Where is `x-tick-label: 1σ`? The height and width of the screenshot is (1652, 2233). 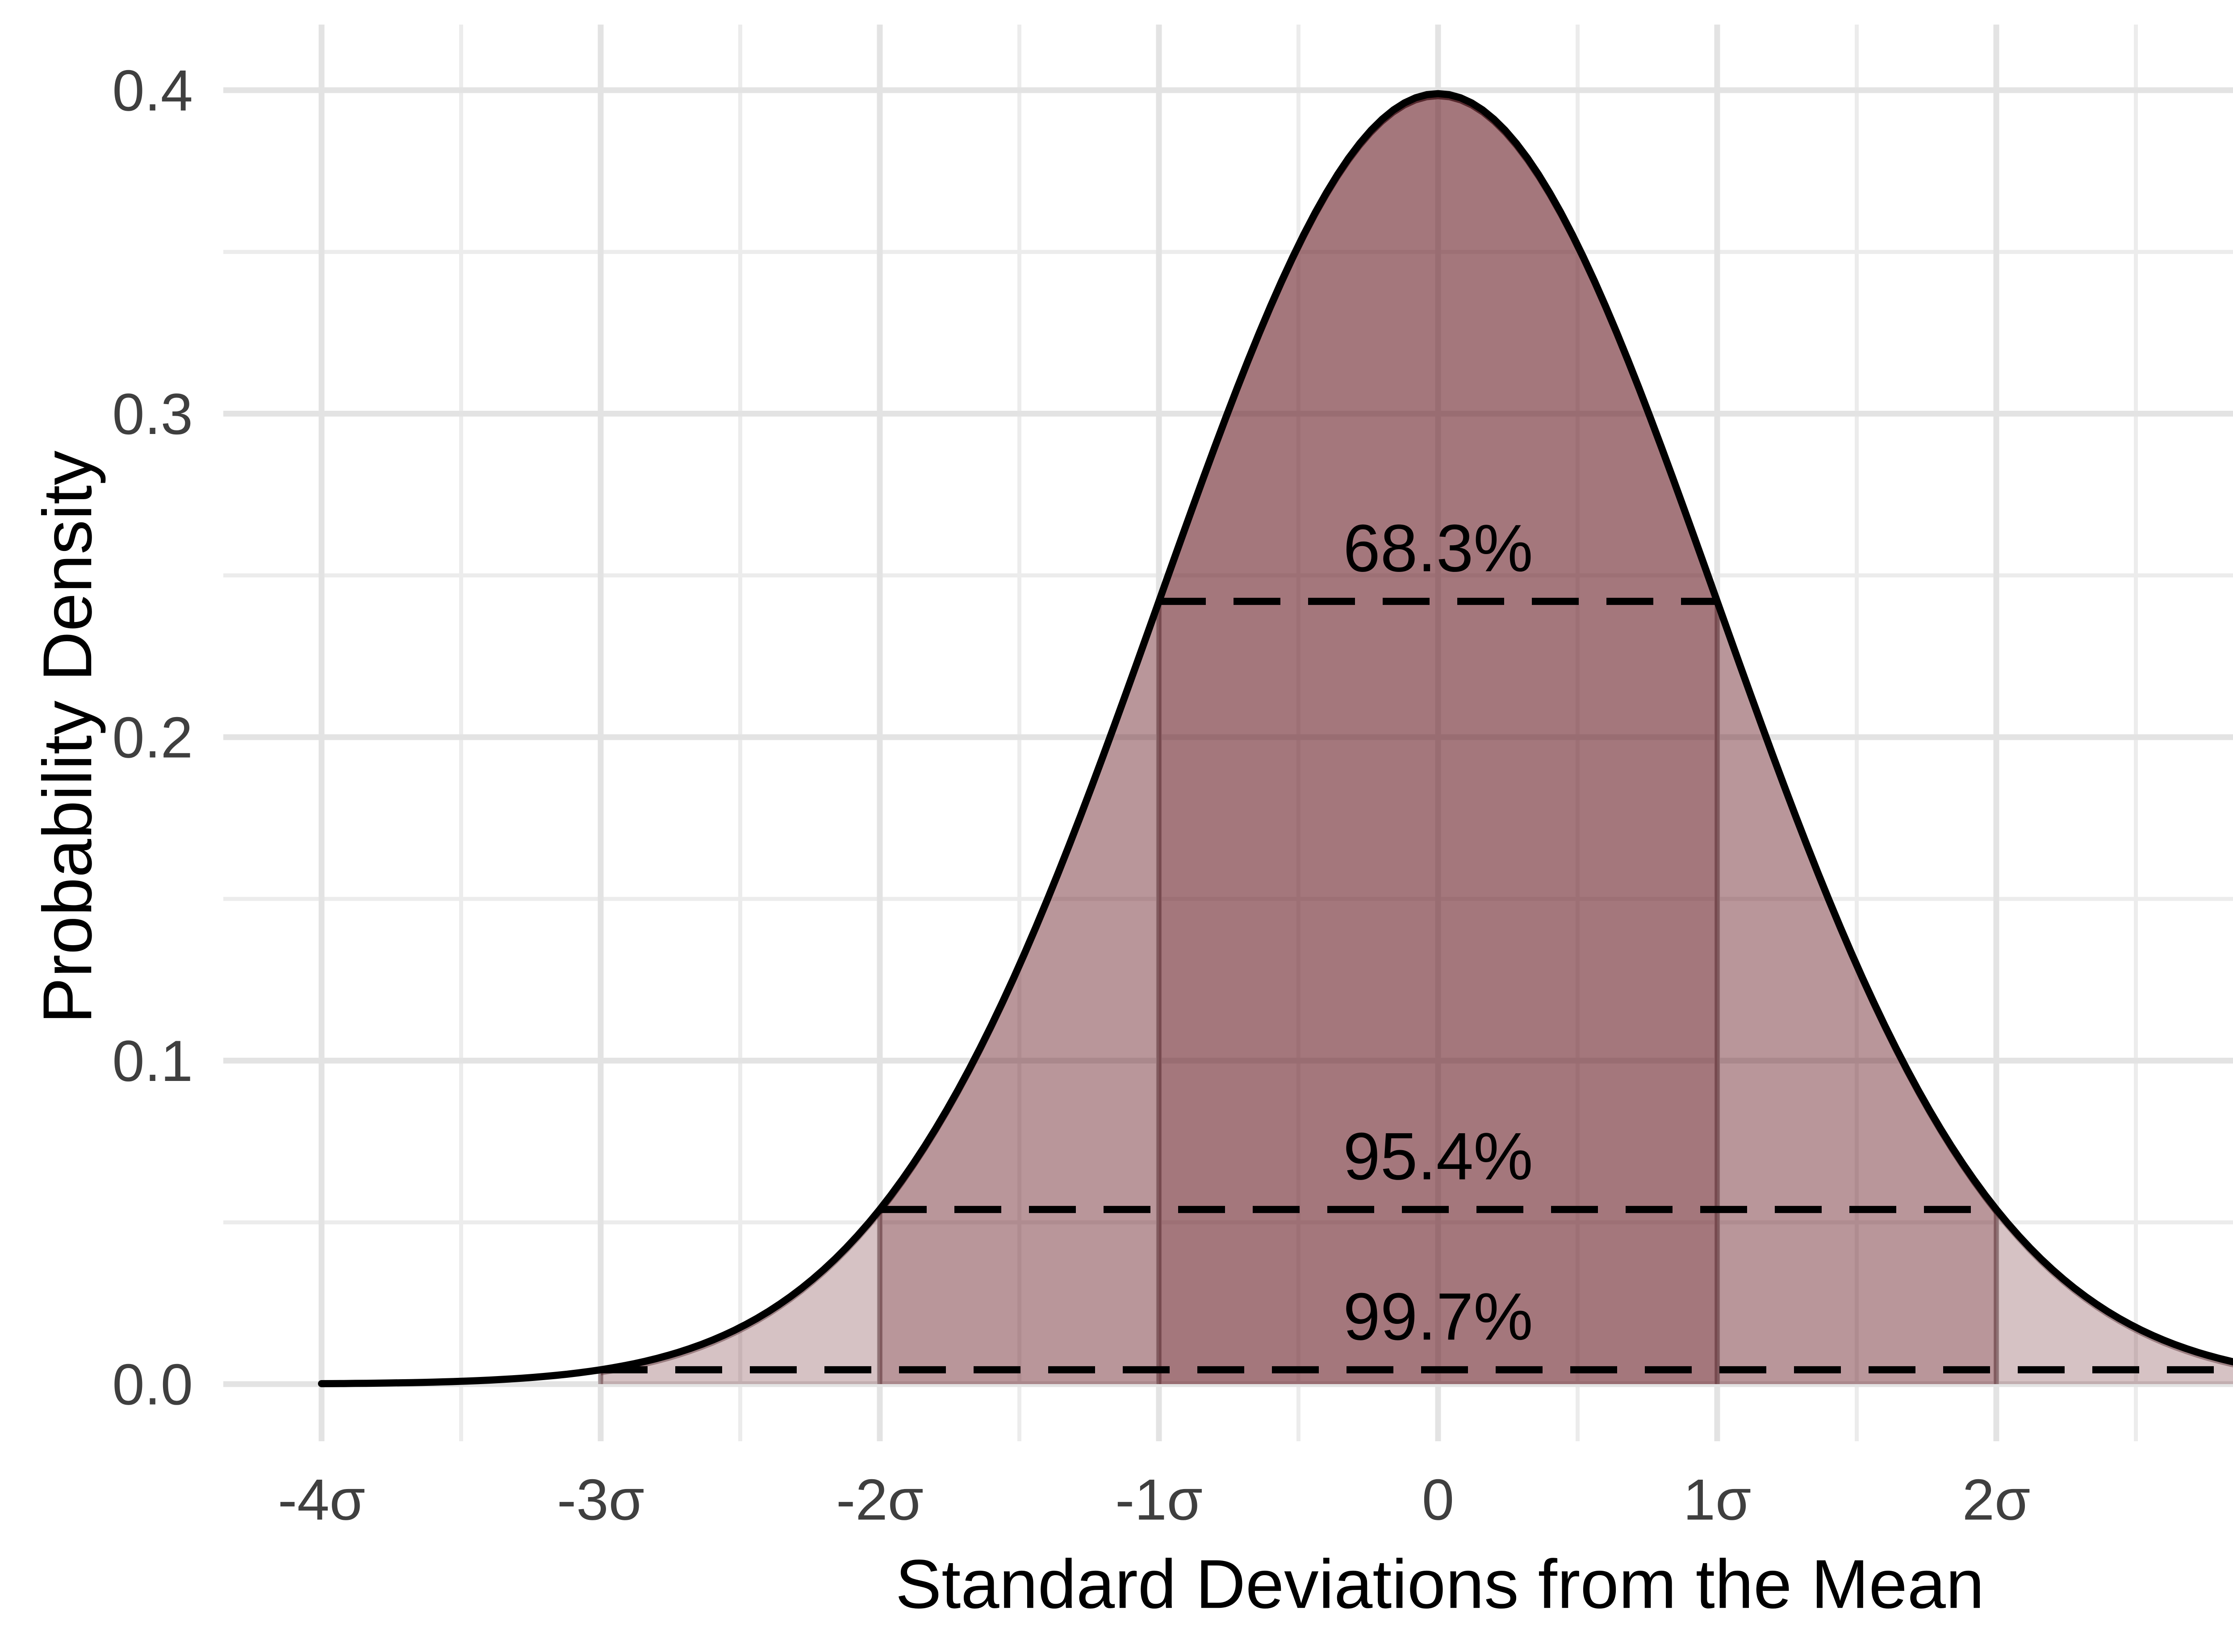
x-tick-label: 1σ is located at coordinates (1717, 1499).